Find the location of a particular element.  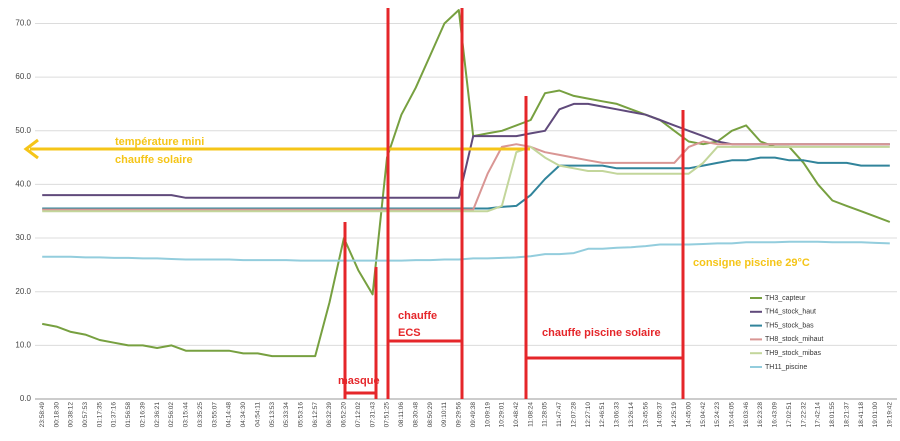

x-tick-label: 11:08:24 is located at coordinates (530, 414).